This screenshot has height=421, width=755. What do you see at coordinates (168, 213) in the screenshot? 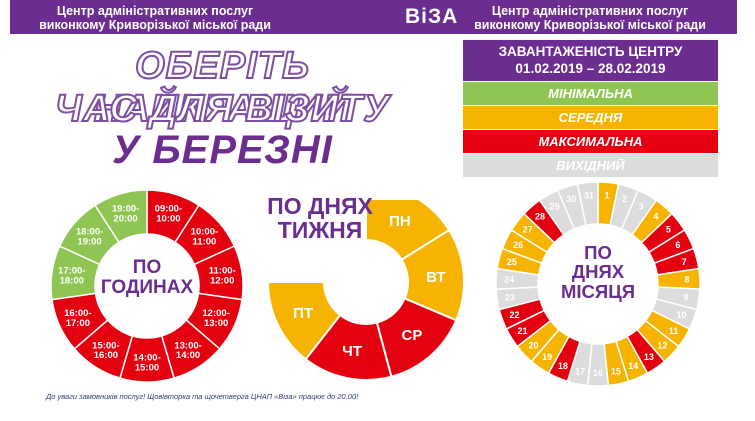
I see `hours-segment-label: 09:00-10:00` at bounding box center [168, 213].